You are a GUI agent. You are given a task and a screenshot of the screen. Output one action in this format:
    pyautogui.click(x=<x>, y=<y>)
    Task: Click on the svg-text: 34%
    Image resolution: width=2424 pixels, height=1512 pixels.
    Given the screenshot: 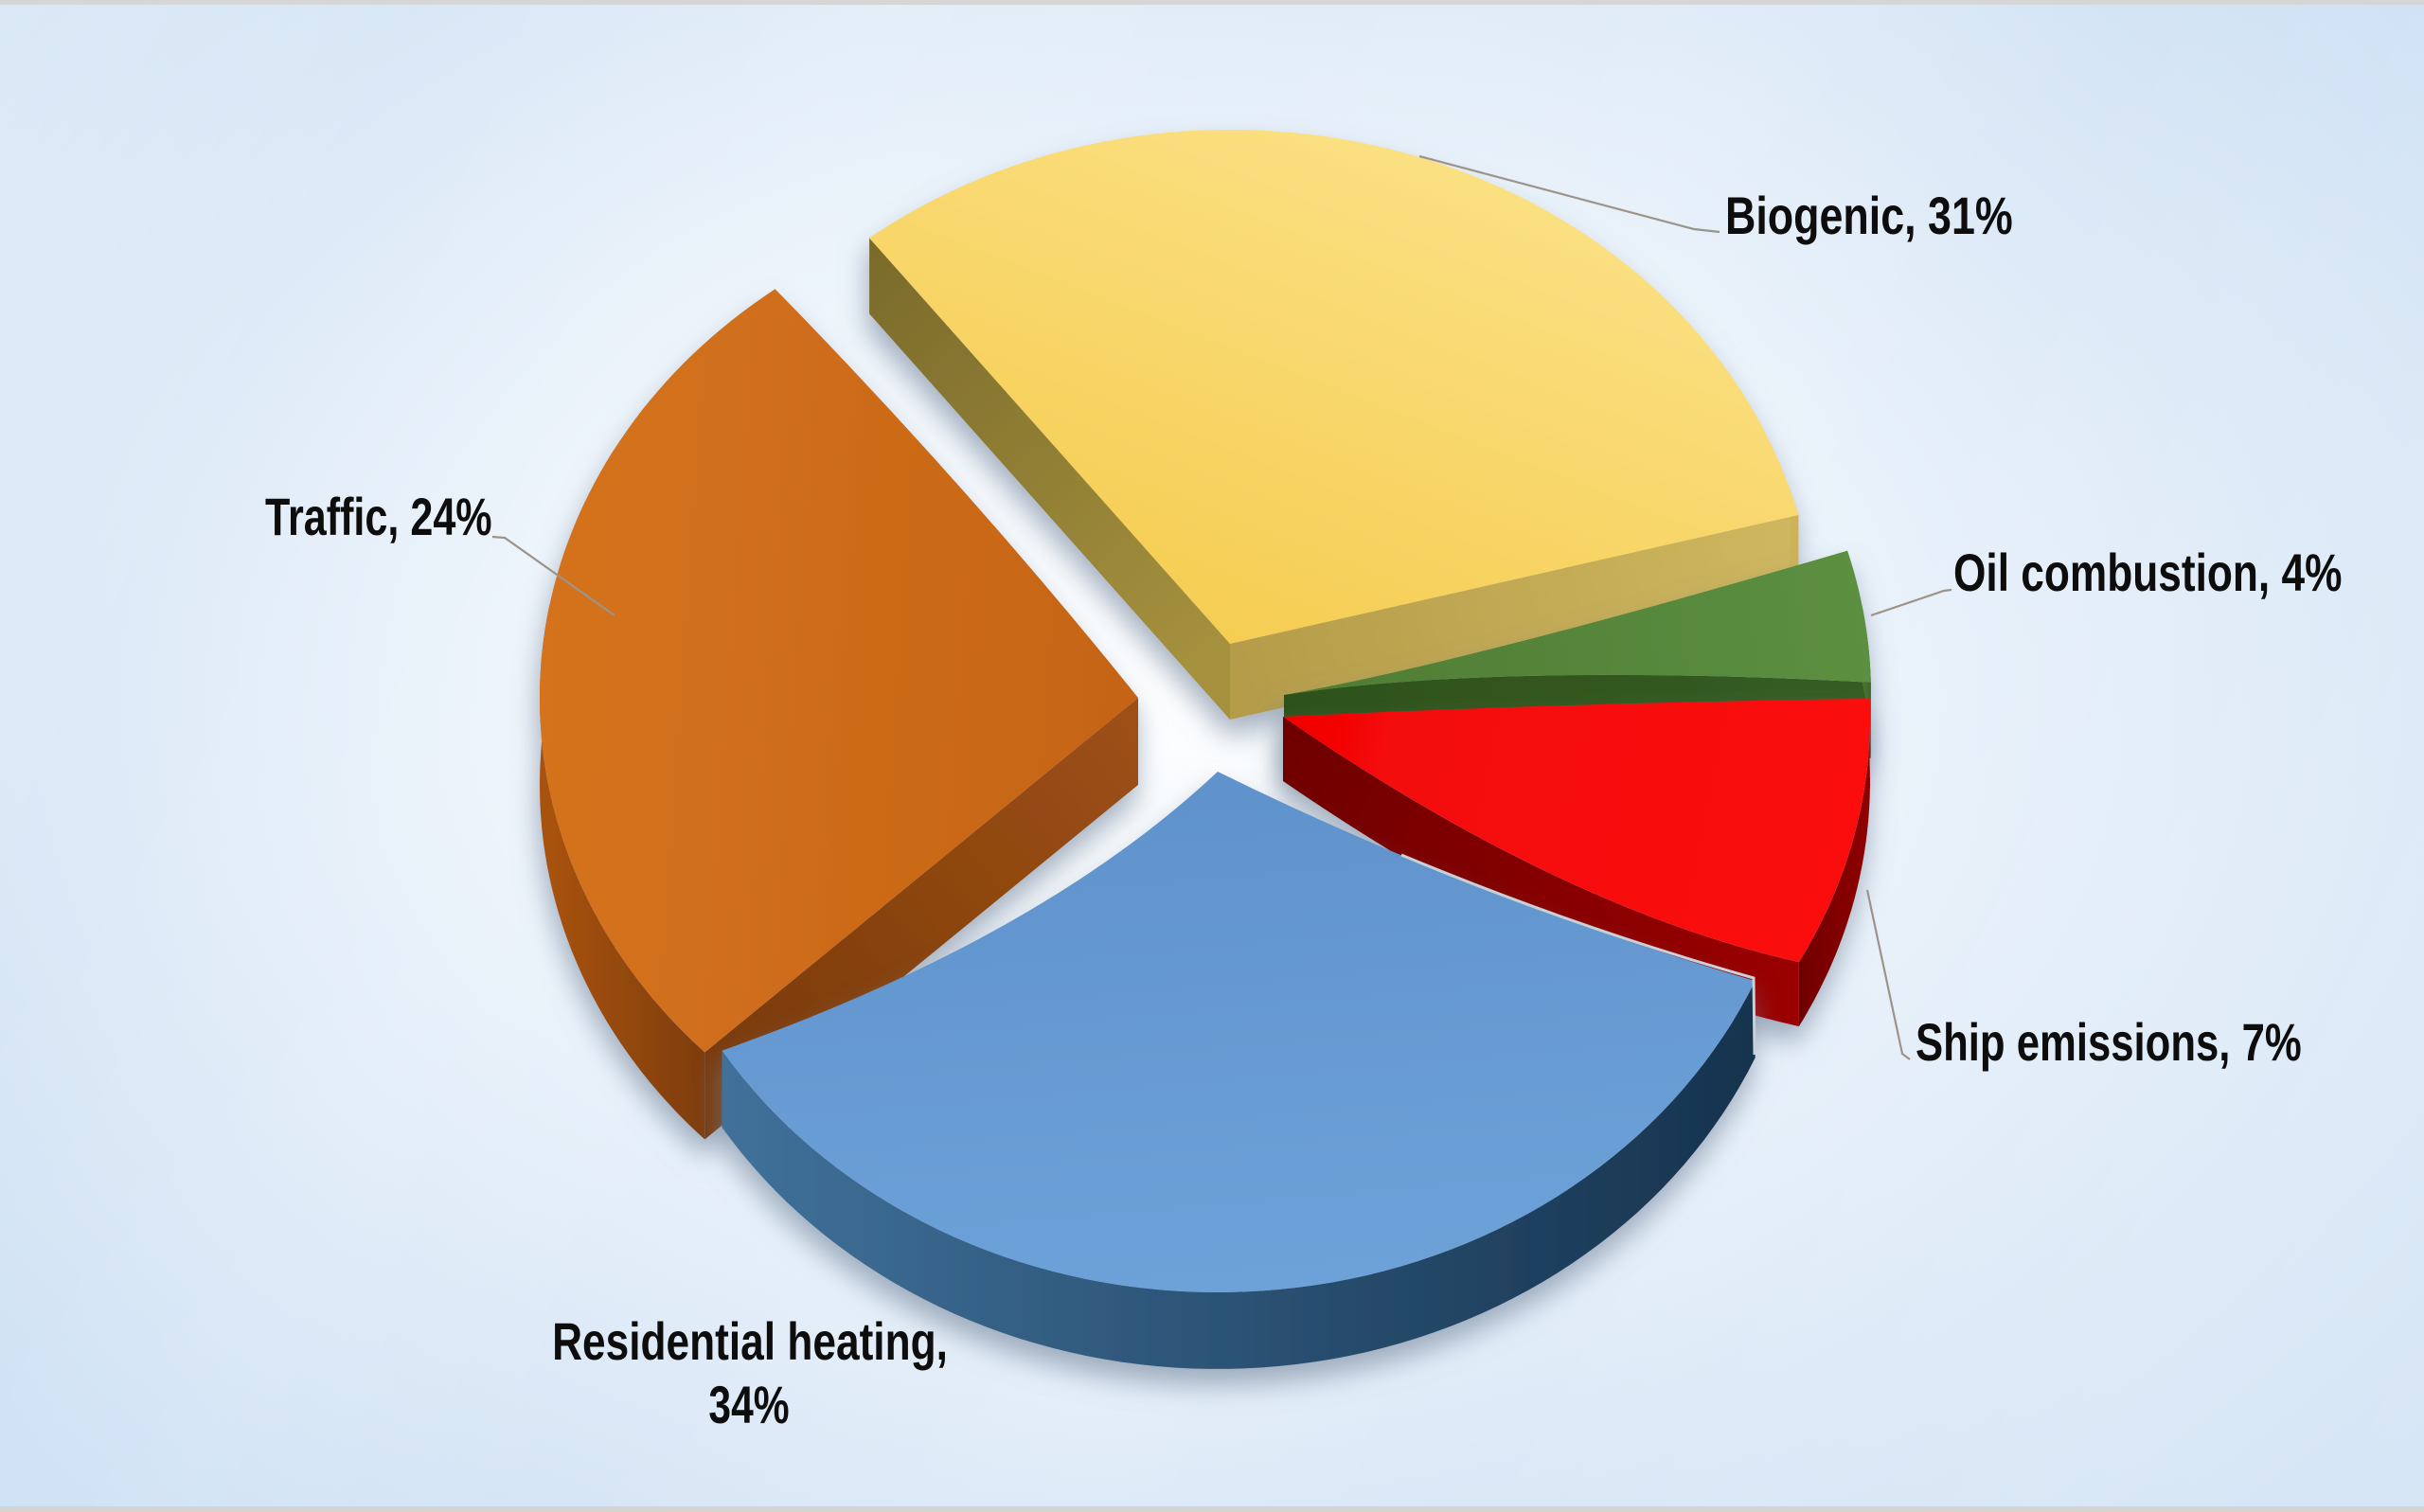 What is the action you would take?
    pyautogui.click(x=748, y=1404)
    